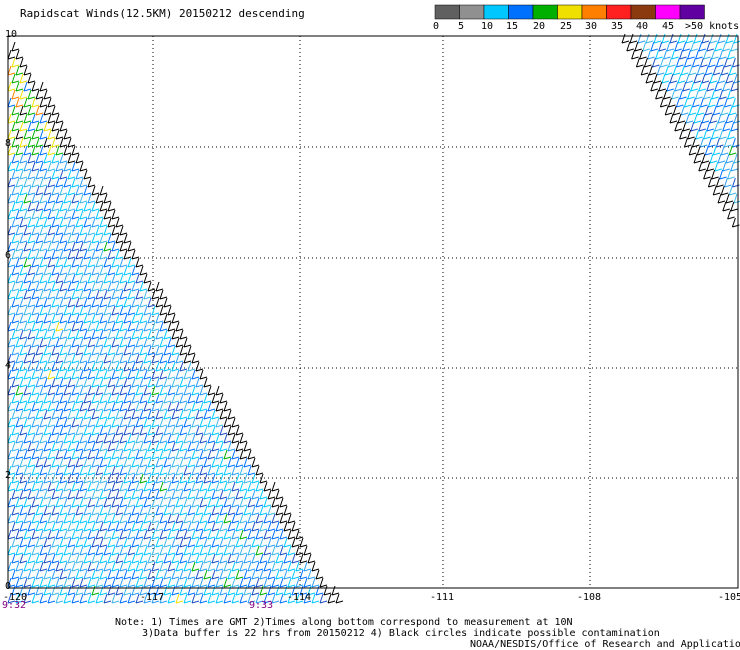 Image resolution: width=740 pixels, height=650 pixels. What do you see at coordinates (8, 586) in the screenshot?
I see `y-tick-label: 0` at bounding box center [8, 586].